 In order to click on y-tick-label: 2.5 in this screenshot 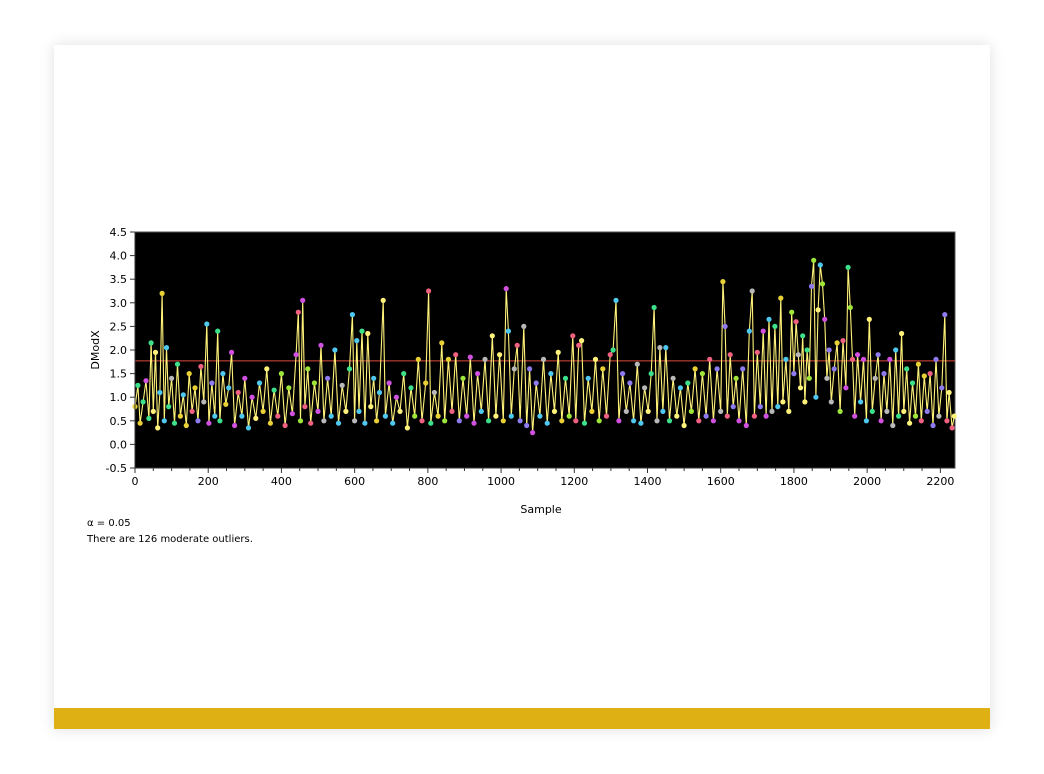, I will do `click(119, 326)`.